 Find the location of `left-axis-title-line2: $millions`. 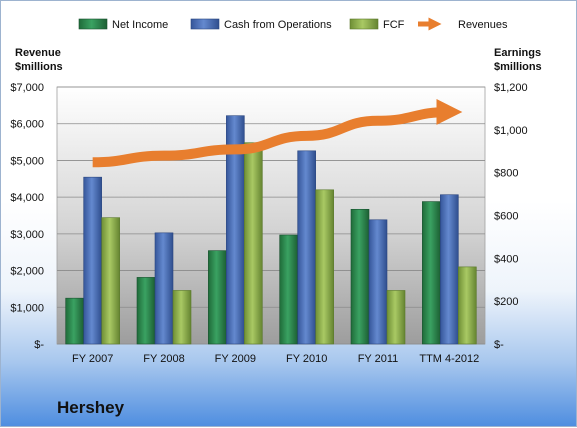

left-axis-title-line2: $millions is located at coordinates (39, 67).